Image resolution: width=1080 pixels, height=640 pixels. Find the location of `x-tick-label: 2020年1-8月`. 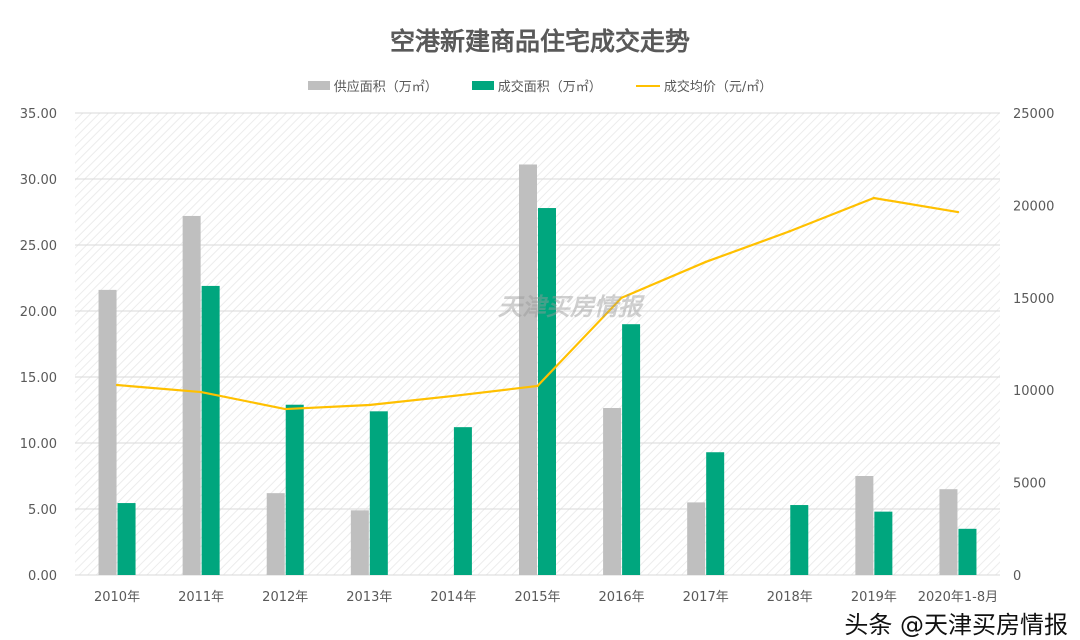

x-tick-label: 2020年1-8月 is located at coordinates (958, 597).